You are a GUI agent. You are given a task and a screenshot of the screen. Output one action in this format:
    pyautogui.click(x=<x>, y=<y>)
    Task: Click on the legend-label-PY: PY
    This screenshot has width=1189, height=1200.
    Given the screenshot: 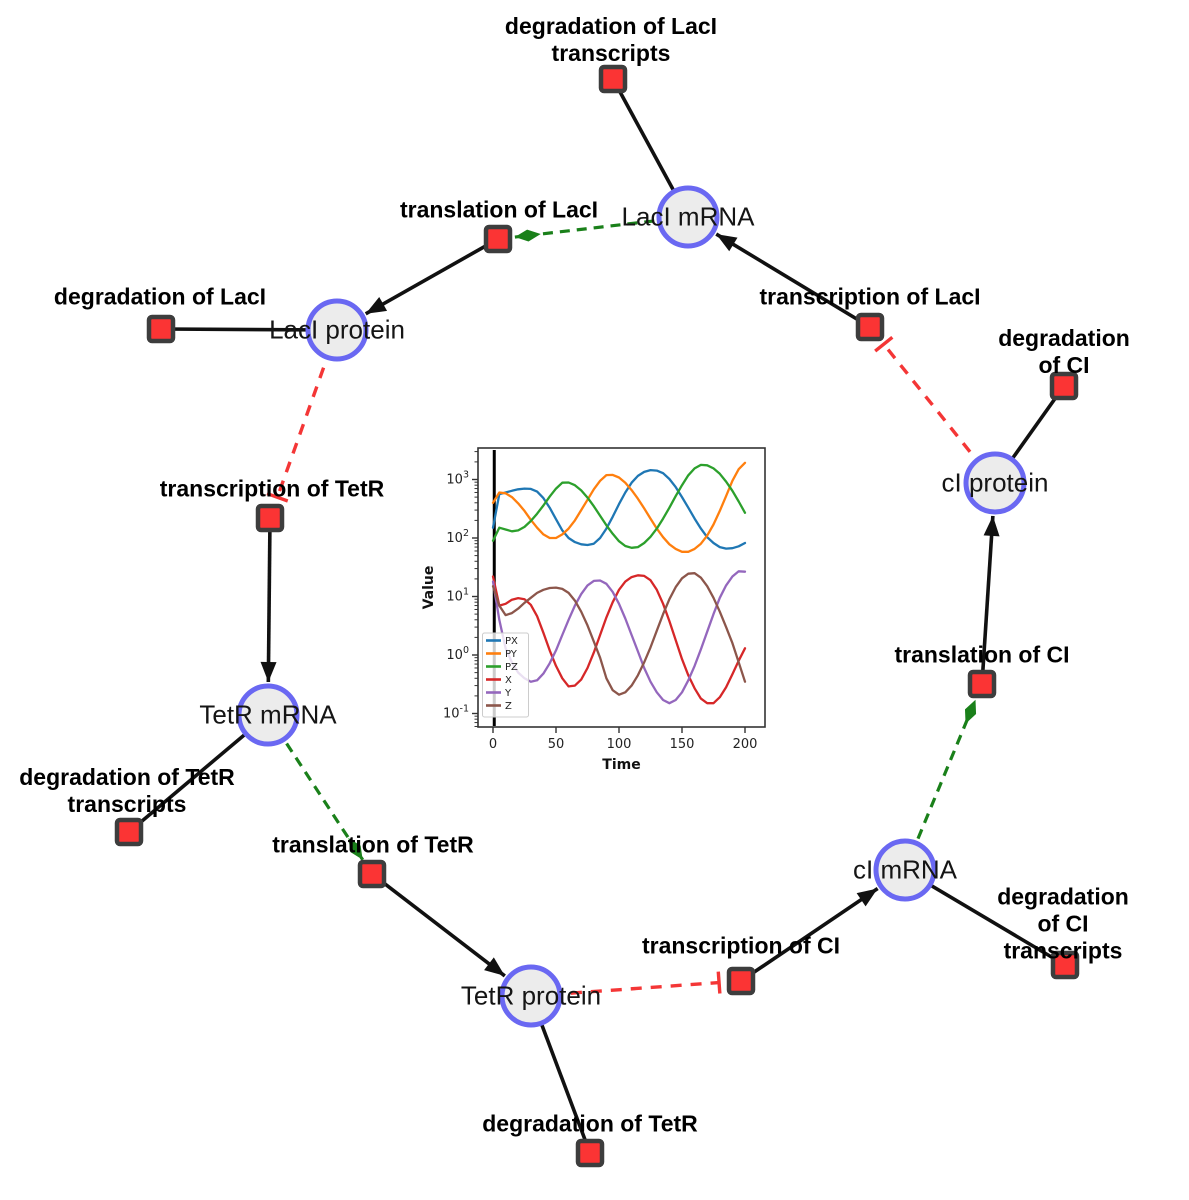 What is the action you would take?
    pyautogui.click(x=511, y=654)
    